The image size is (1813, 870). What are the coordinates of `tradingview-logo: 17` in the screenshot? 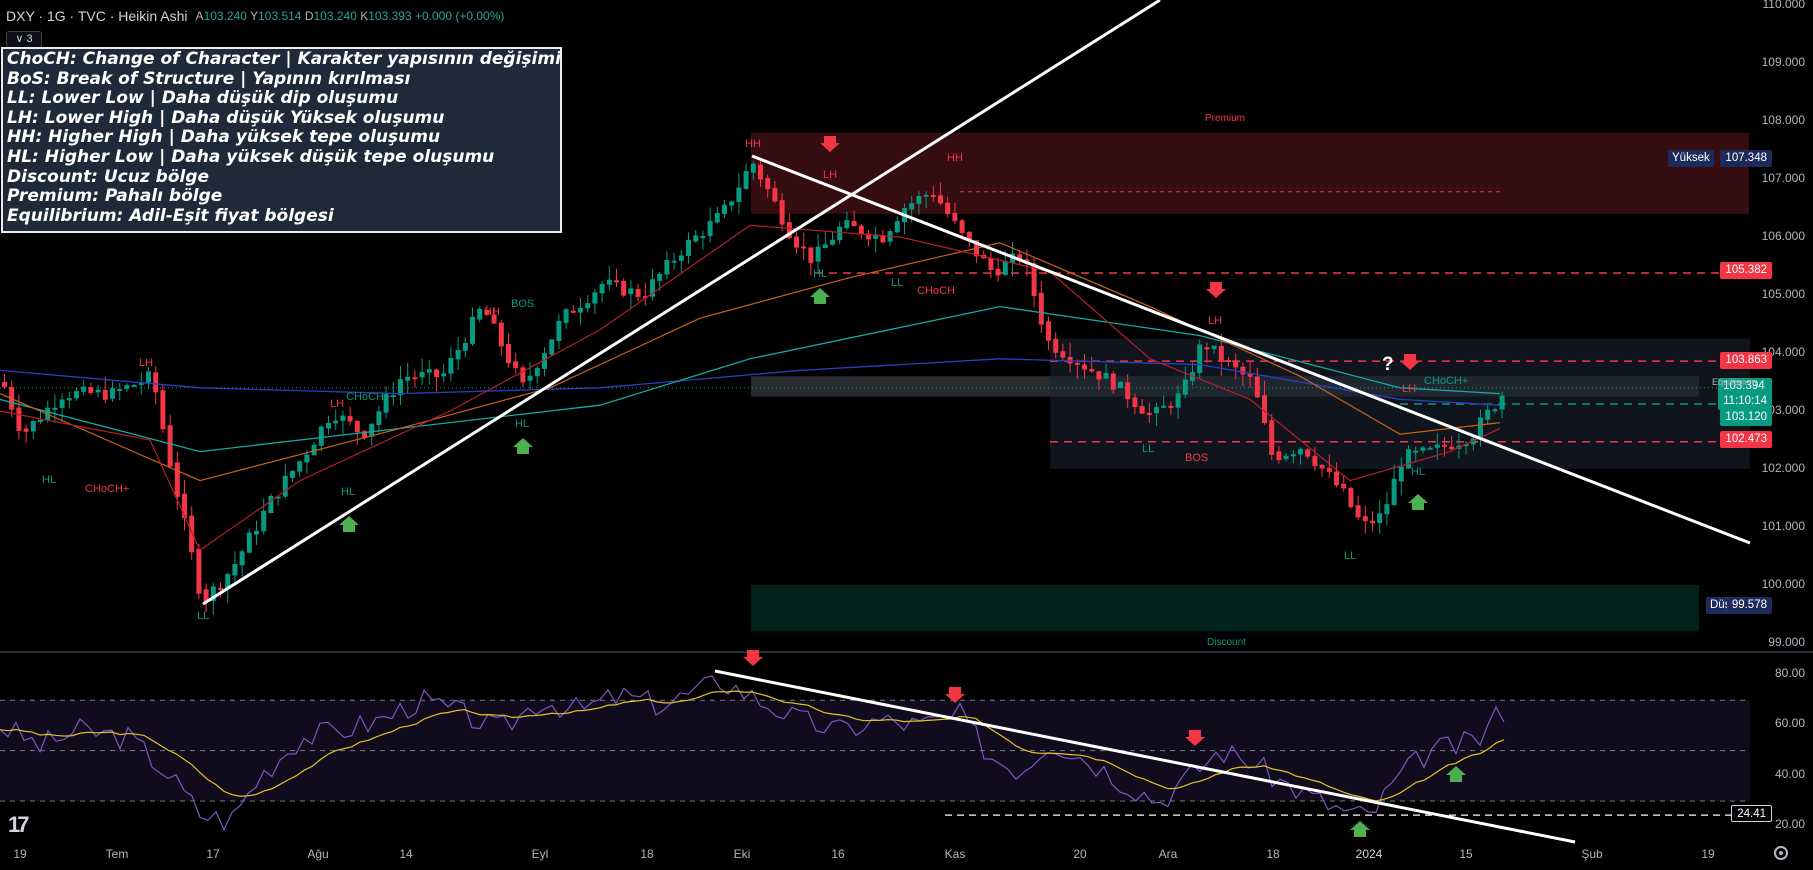 It's located at (19, 824).